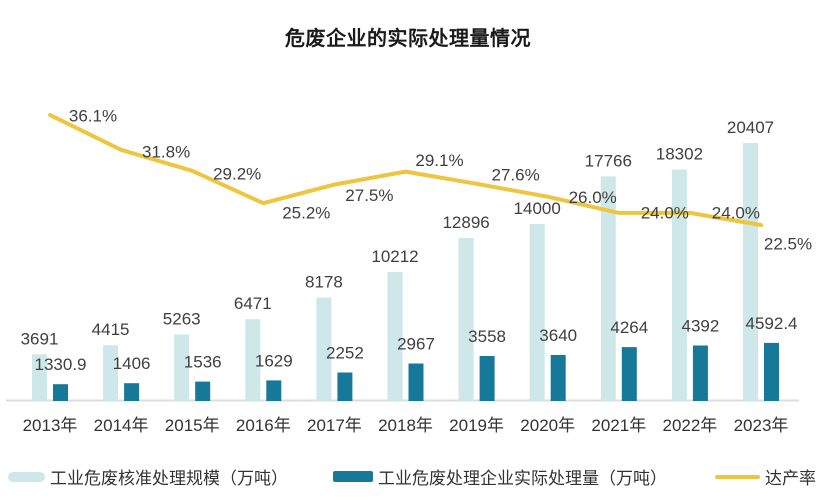 The height and width of the screenshot is (502, 816). I want to click on legend-label-utilization-rate: 达产率, so click(790, 478).